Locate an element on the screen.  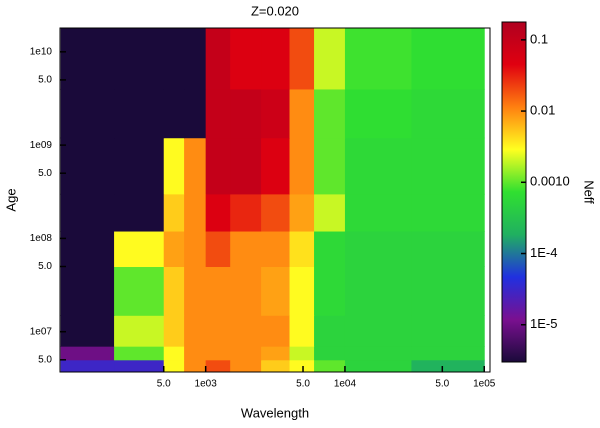
x-axis-label: Wavelength is located at coordinates (275, 412).